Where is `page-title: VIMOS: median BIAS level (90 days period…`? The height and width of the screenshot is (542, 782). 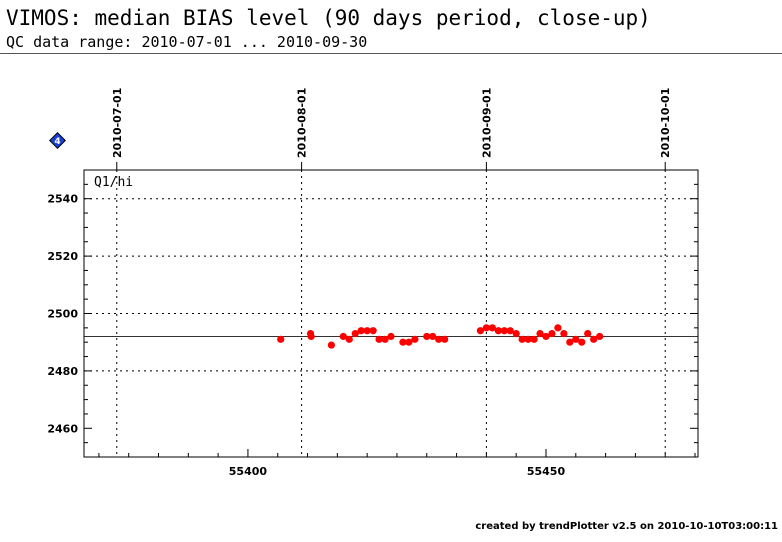
page-title: VIMOS: median BIAS level (90 days period… is located at coordinates (328, 18).